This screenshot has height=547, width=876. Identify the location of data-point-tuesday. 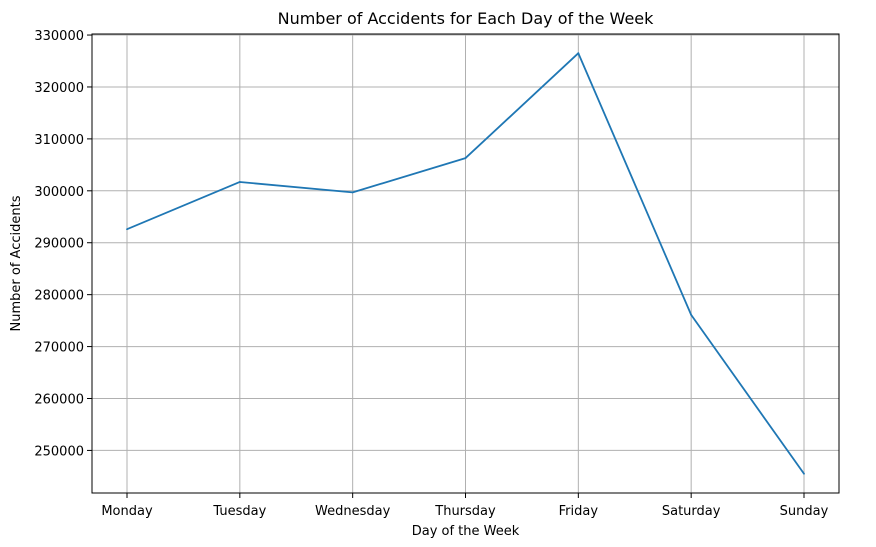
(239, 182).